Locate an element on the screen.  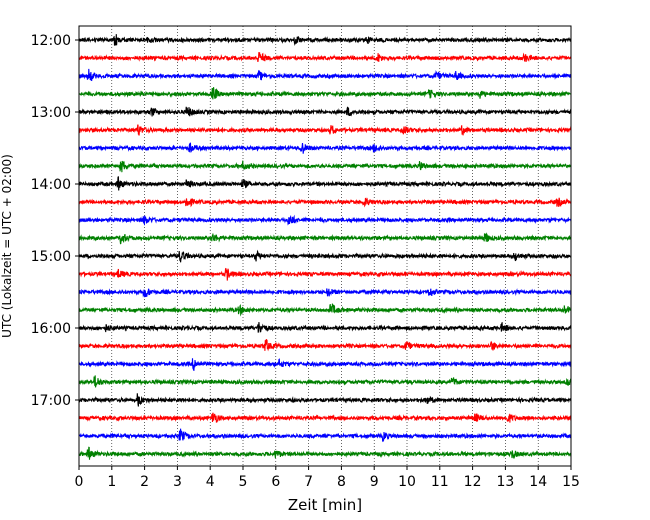
x-tick-label: 8 is located at coordinates (341, 482).